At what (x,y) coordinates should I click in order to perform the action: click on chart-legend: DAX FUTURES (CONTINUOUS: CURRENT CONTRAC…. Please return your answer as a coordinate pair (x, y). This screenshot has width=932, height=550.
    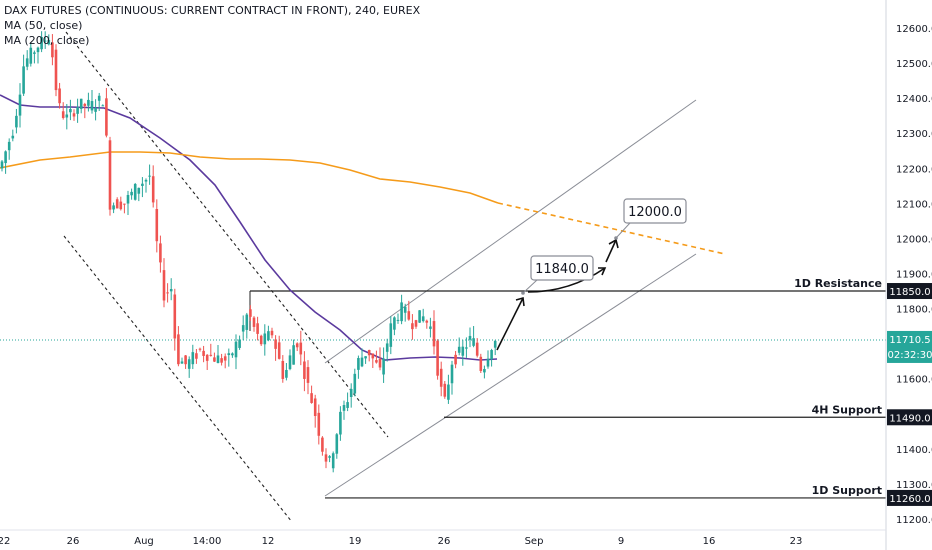
    Looking at the image, I should click on (212, 25).